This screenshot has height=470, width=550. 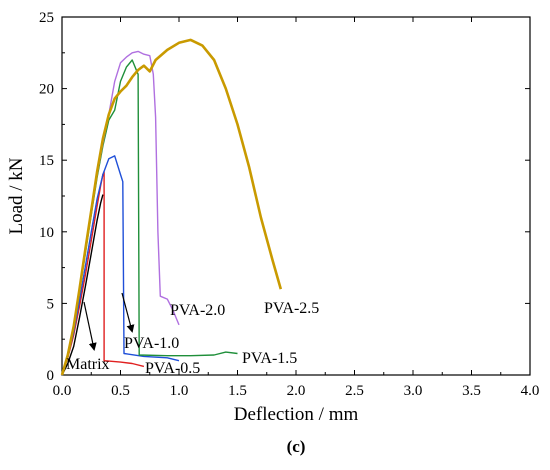 What do you see at coordinates (471, 391) in the screenshot?
I see `x-tick-label: 3.5` at bounding box center [471, 391].